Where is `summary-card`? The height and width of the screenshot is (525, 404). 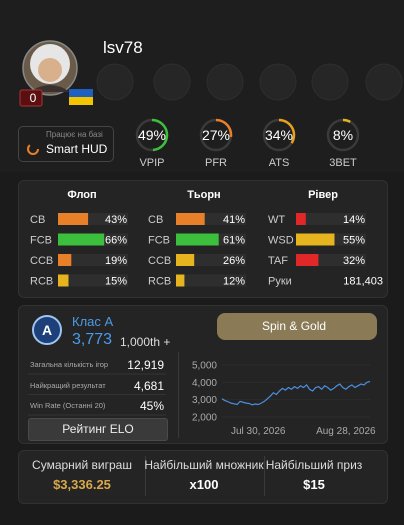 summary-card is located at coordinates (203, 477).